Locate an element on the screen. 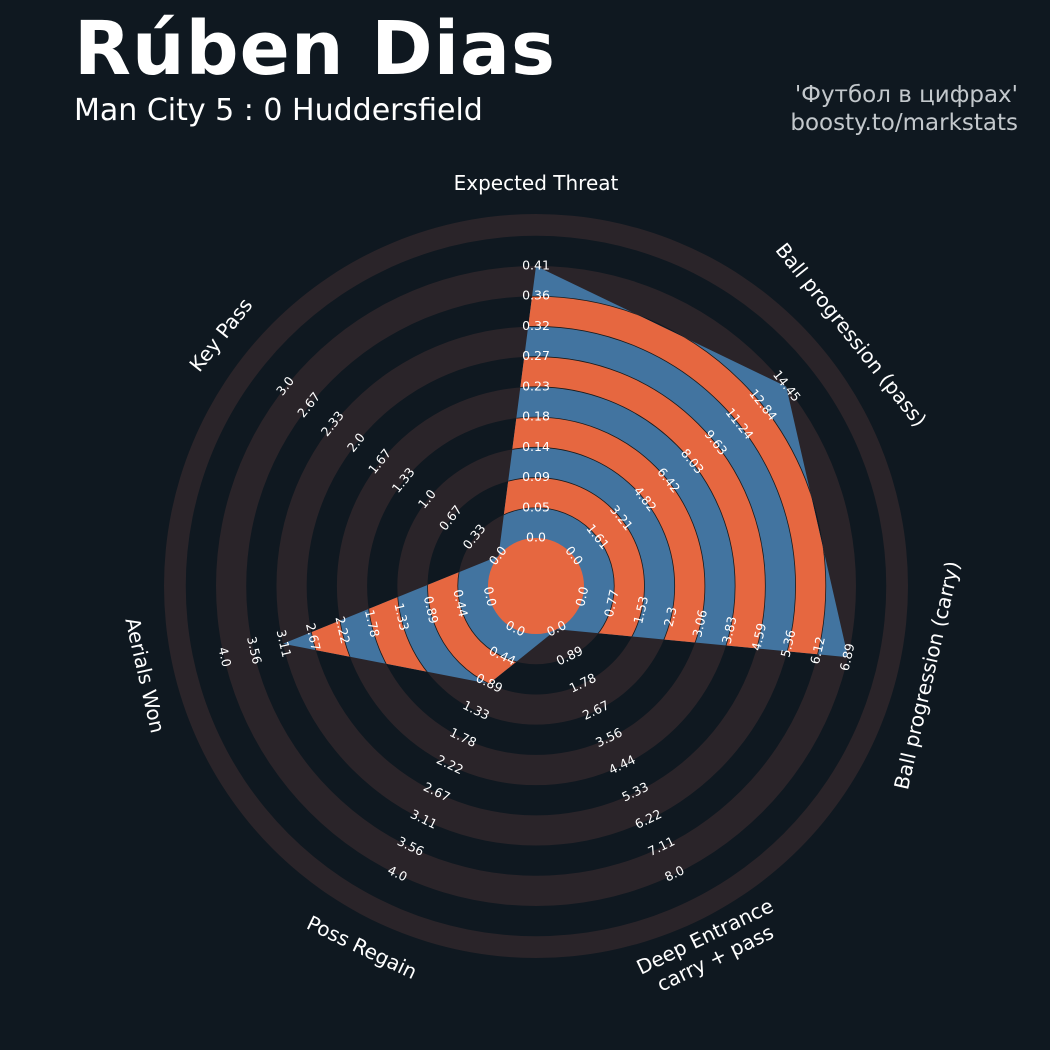 This screenshot has height=1050, width=1050. player-name: Rúben Dias is located at coordinates (315, 49).